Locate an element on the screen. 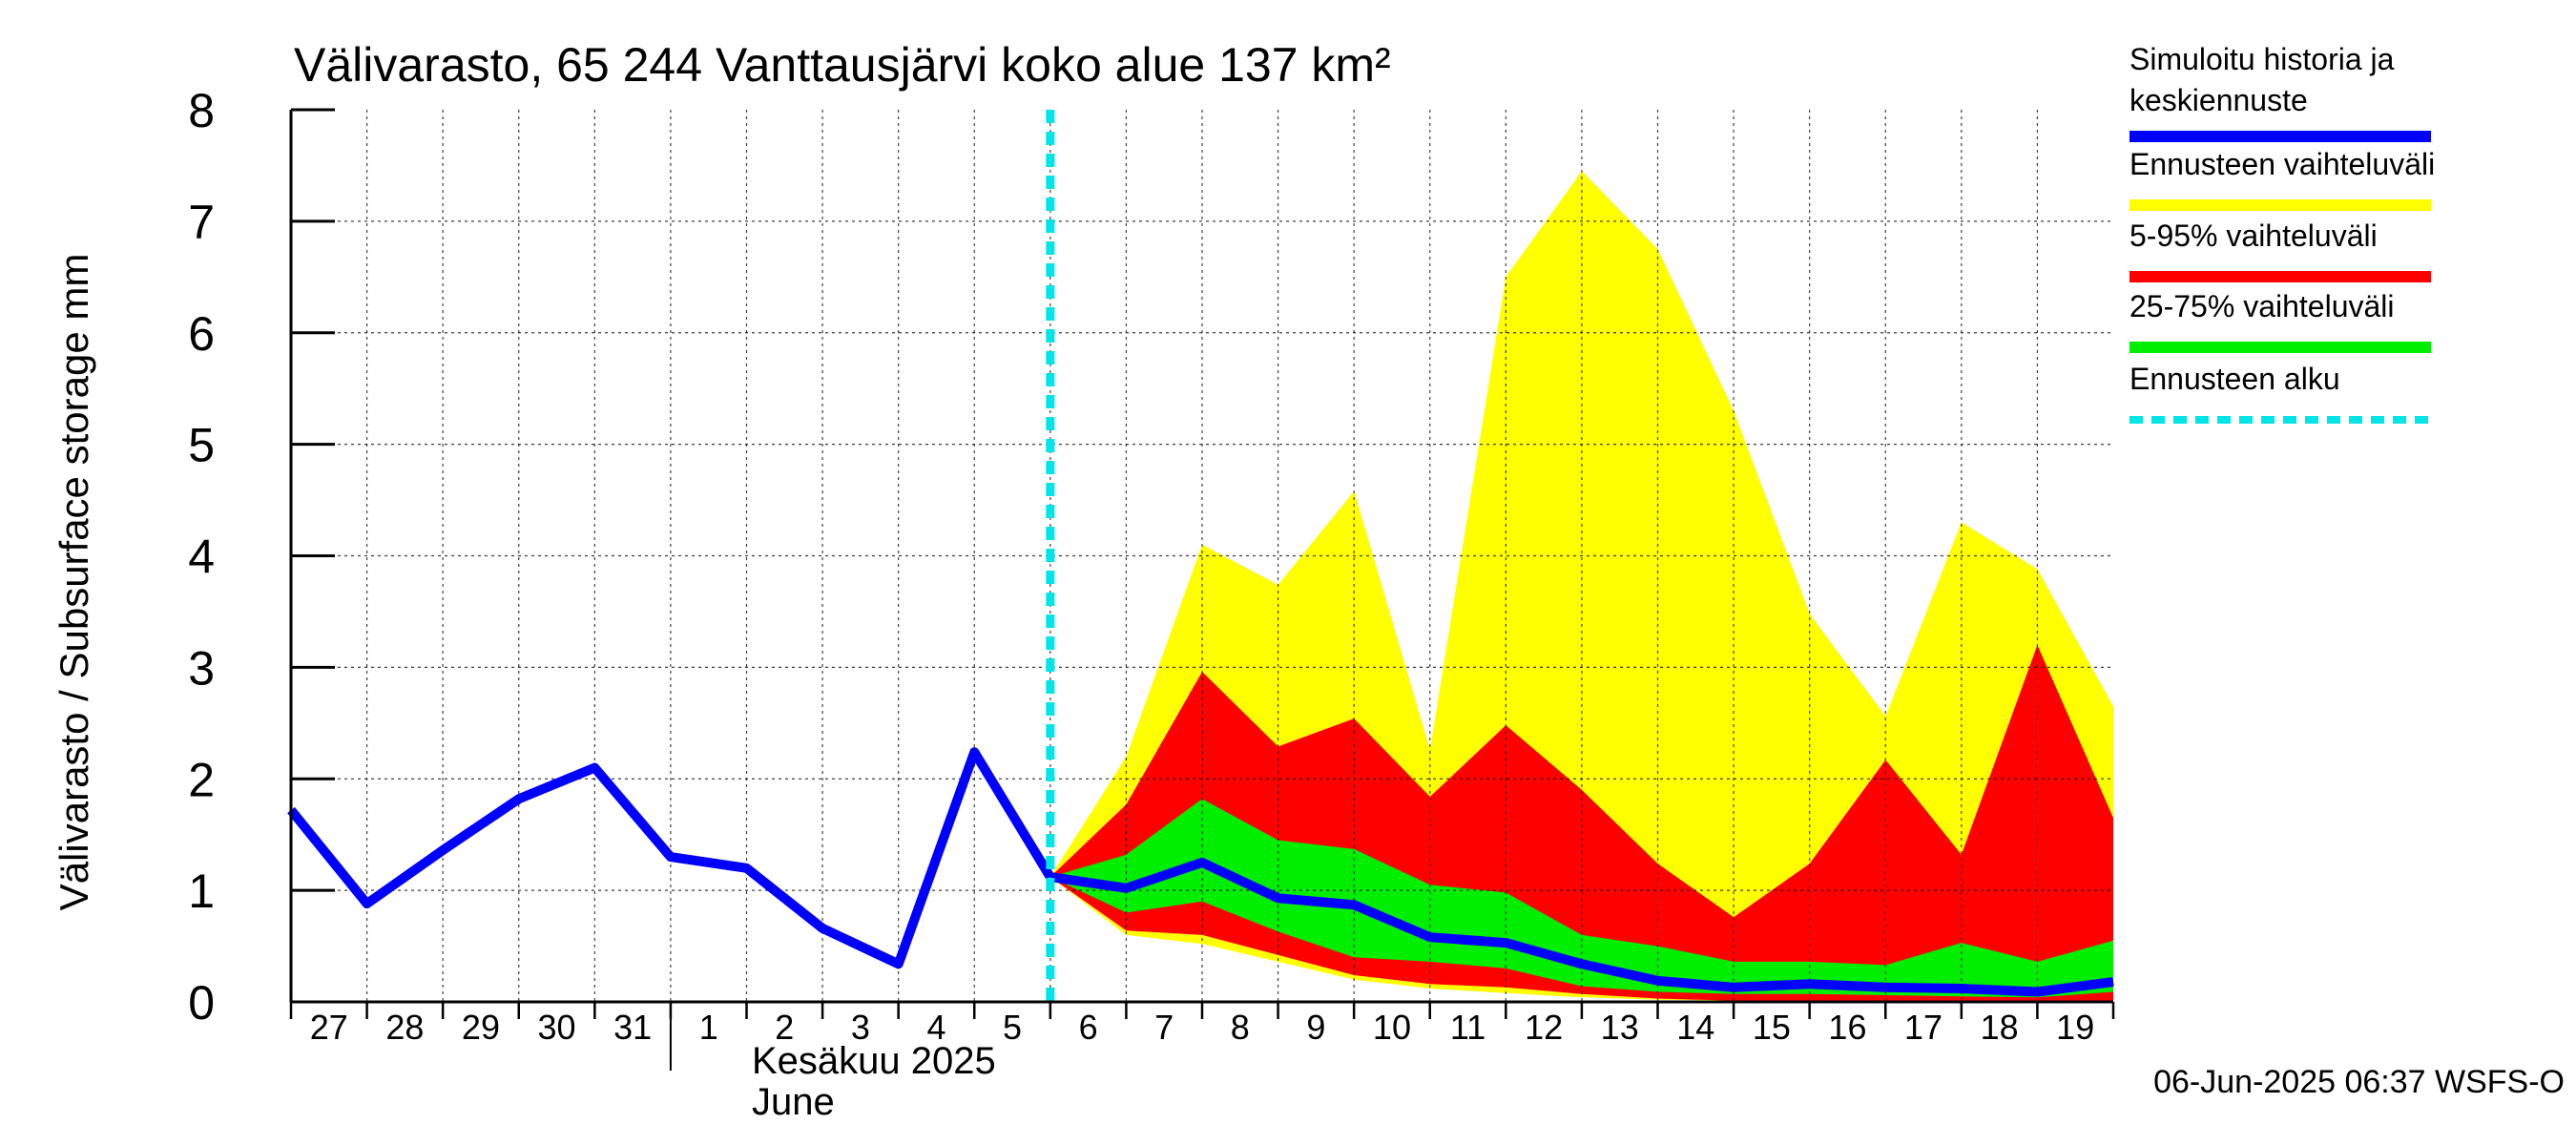  legend-item: Simuloitu historia ja keskiennuste is located at coordinates (2280, 92).